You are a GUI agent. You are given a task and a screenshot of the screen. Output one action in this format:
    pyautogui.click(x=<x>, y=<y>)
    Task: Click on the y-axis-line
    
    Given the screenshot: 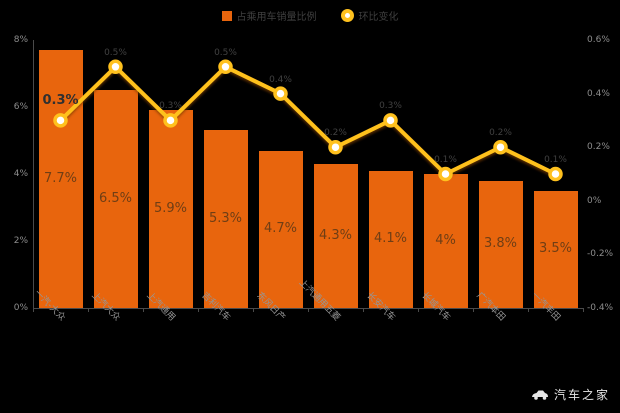 What is the action you would take?
    pyautogui.click(x=33, y=174)
    